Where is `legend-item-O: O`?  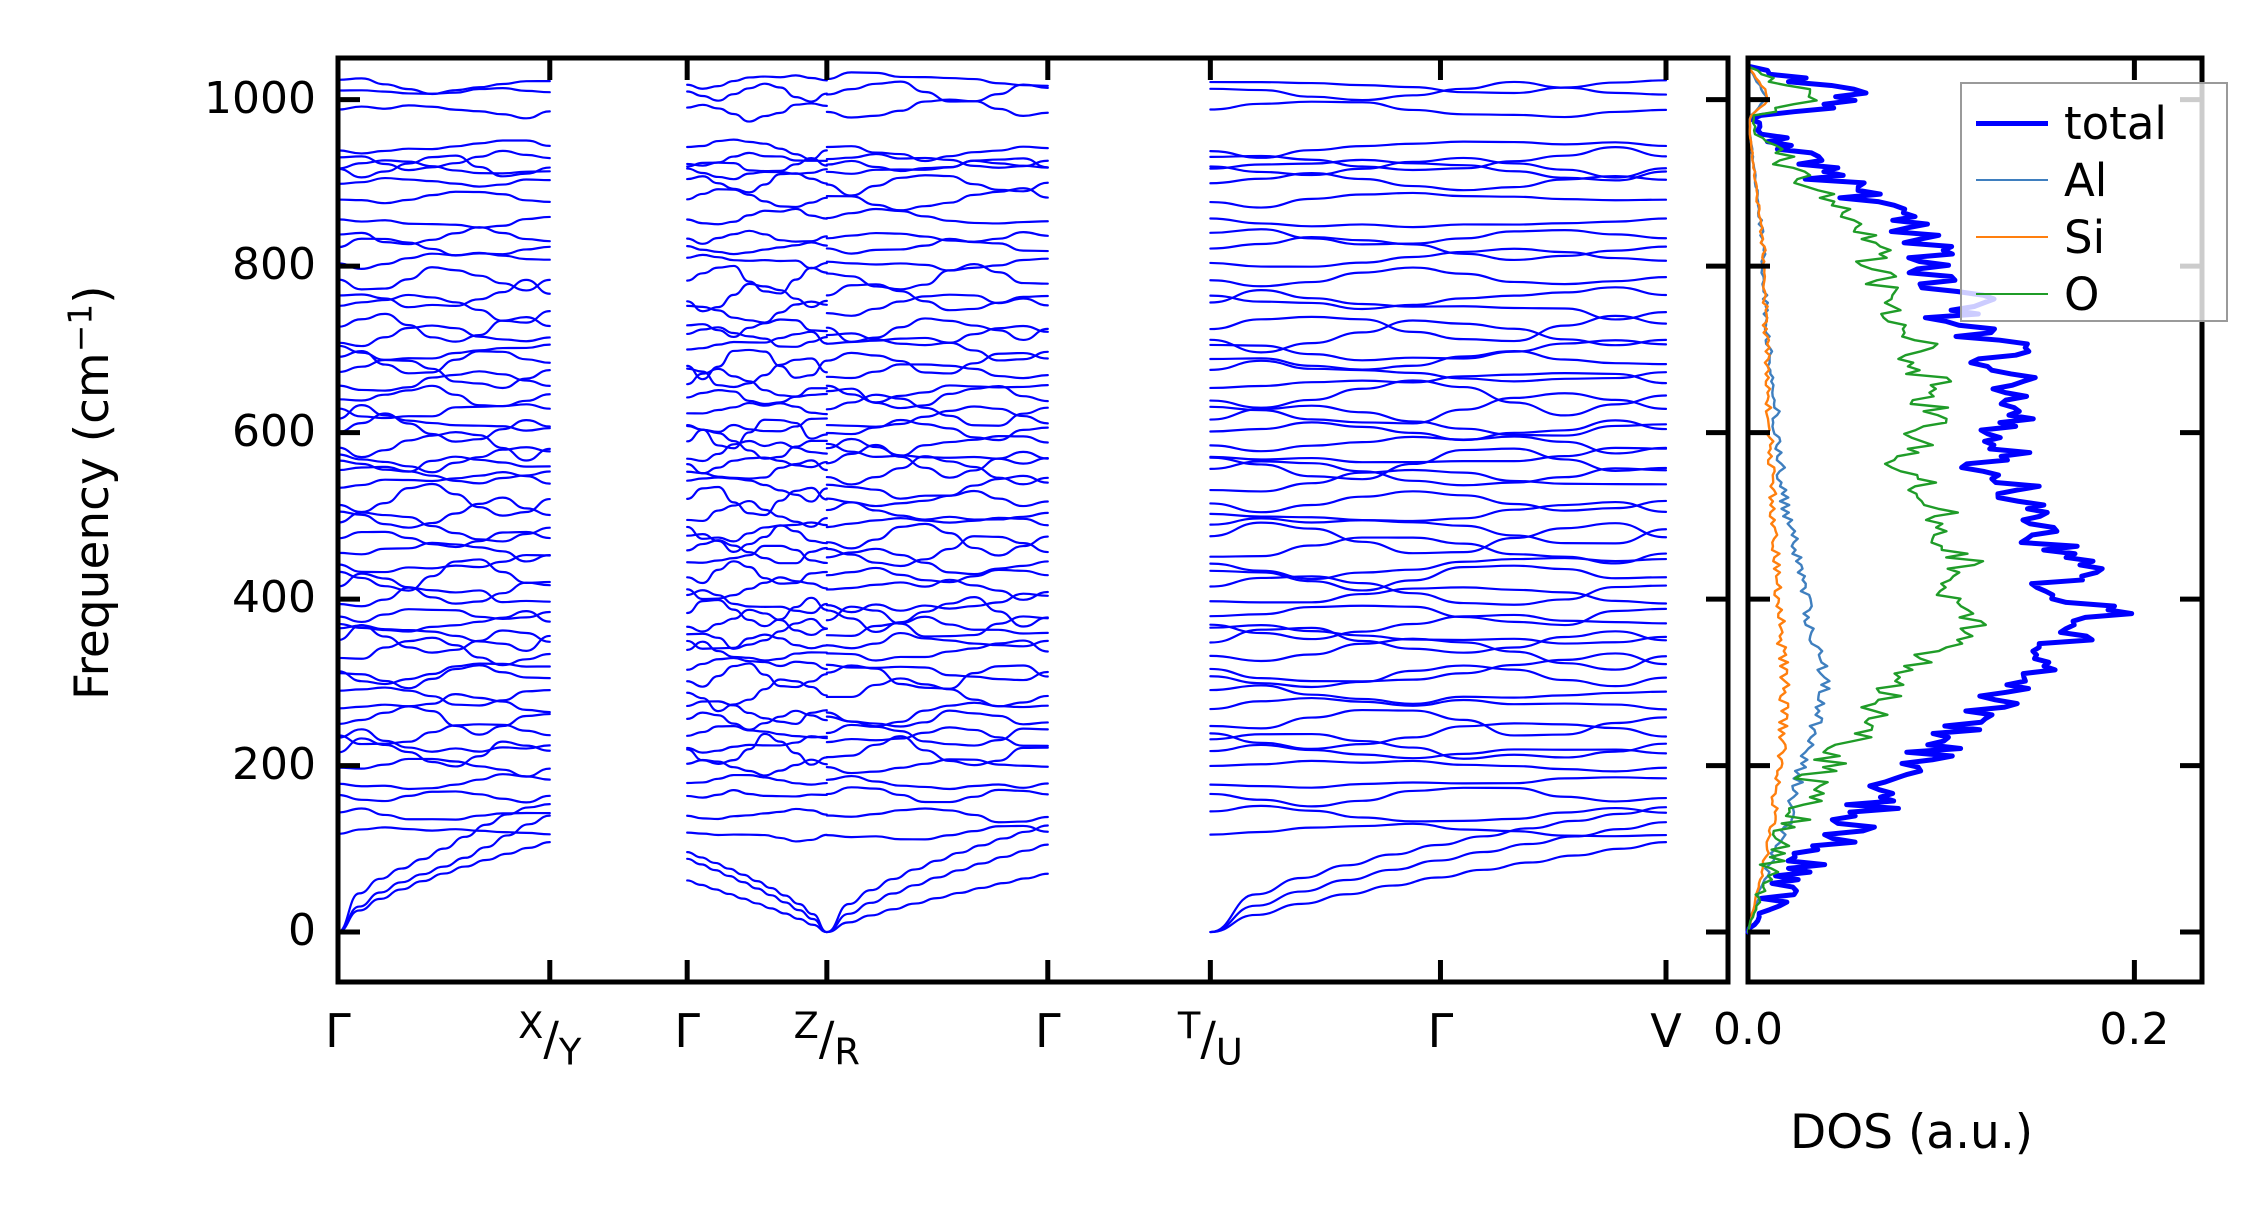
legend-item-O: O is located at coordinates (2037, 294).